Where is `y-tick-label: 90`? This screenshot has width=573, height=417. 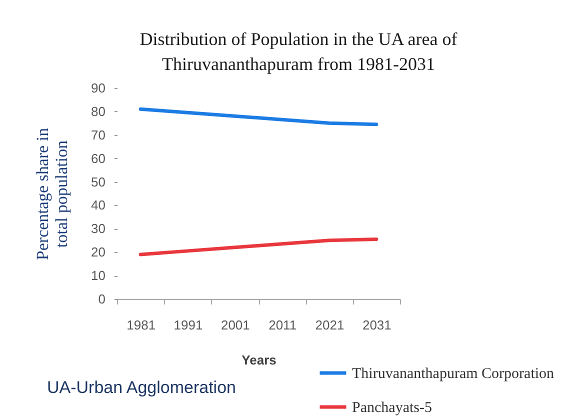 y-tick-label: 90 is located at coordinates (98, 88).